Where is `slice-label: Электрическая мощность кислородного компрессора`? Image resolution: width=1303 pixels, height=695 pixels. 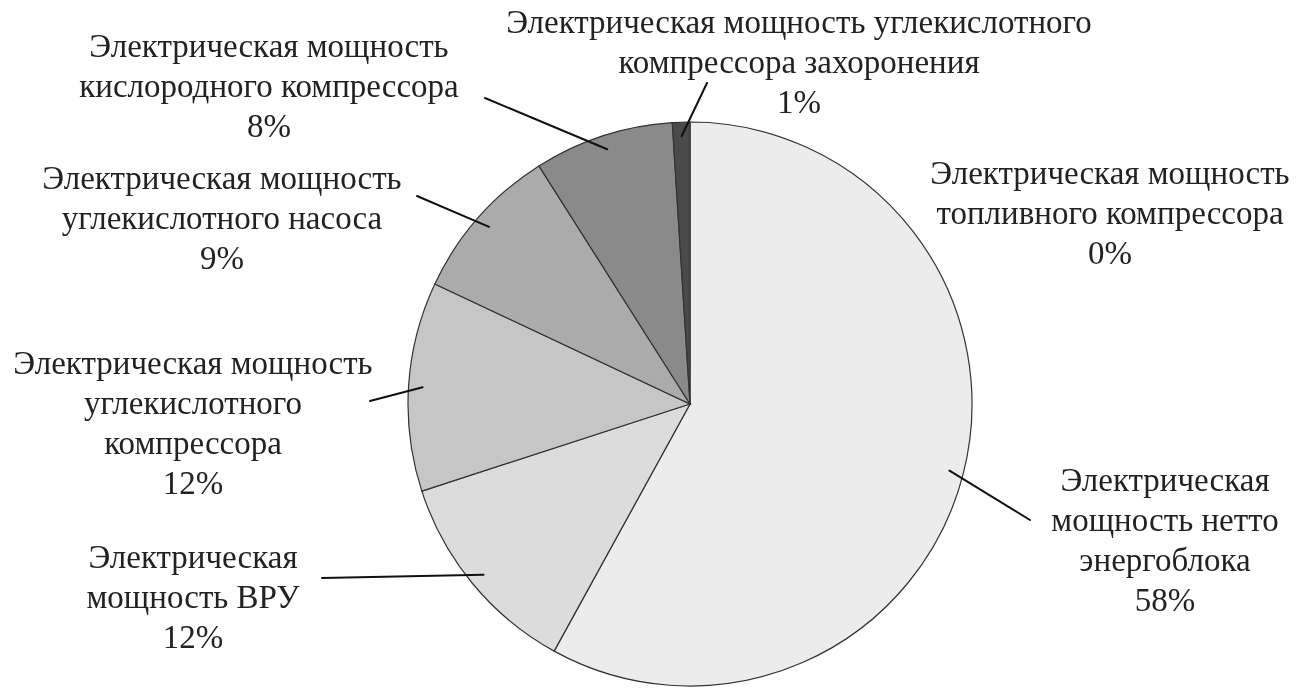 slice-label: Электрическая мощность кислородного компрессора is located at coordinates (269, 66).